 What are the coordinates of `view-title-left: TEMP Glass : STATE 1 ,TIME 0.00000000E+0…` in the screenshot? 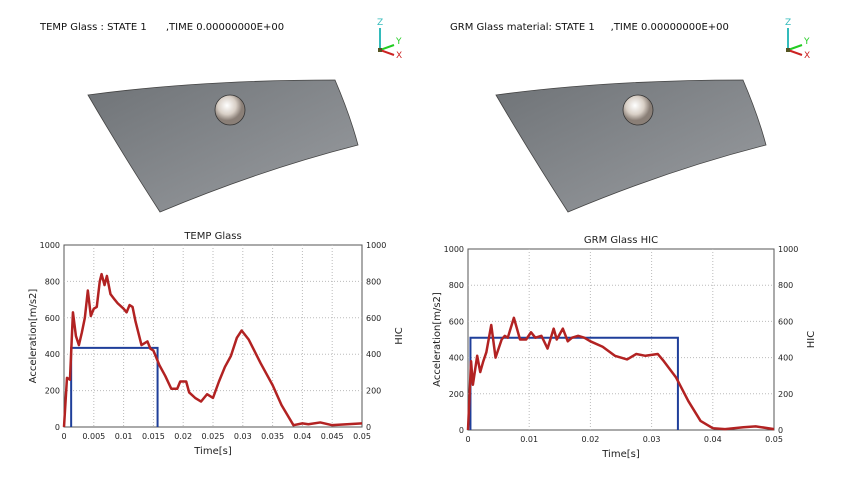 It's located at (162, 27).